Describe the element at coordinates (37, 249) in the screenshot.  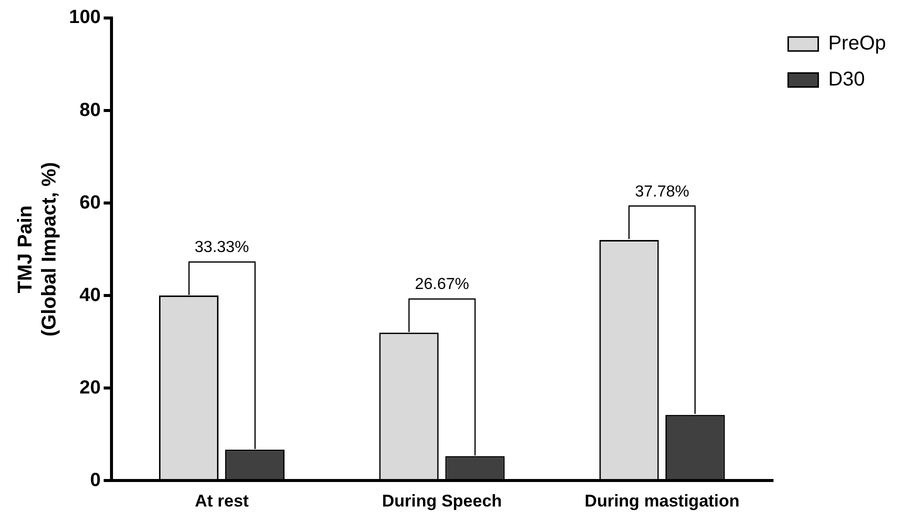
I see `y-axis-title: TMJ Pain (Global Impact, %)` at that location.